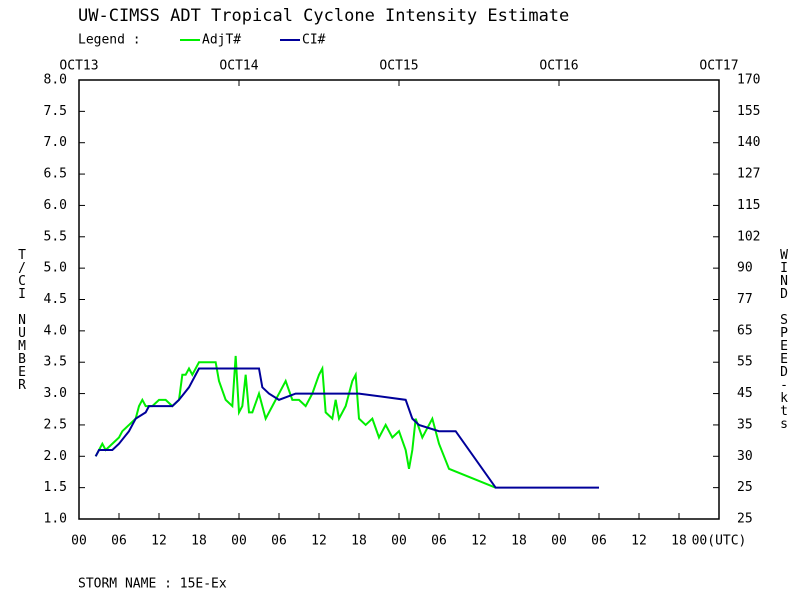 This screenshot has height=600, width=800. I want to click on y-tick-label: 3.0, so click(55, 393).